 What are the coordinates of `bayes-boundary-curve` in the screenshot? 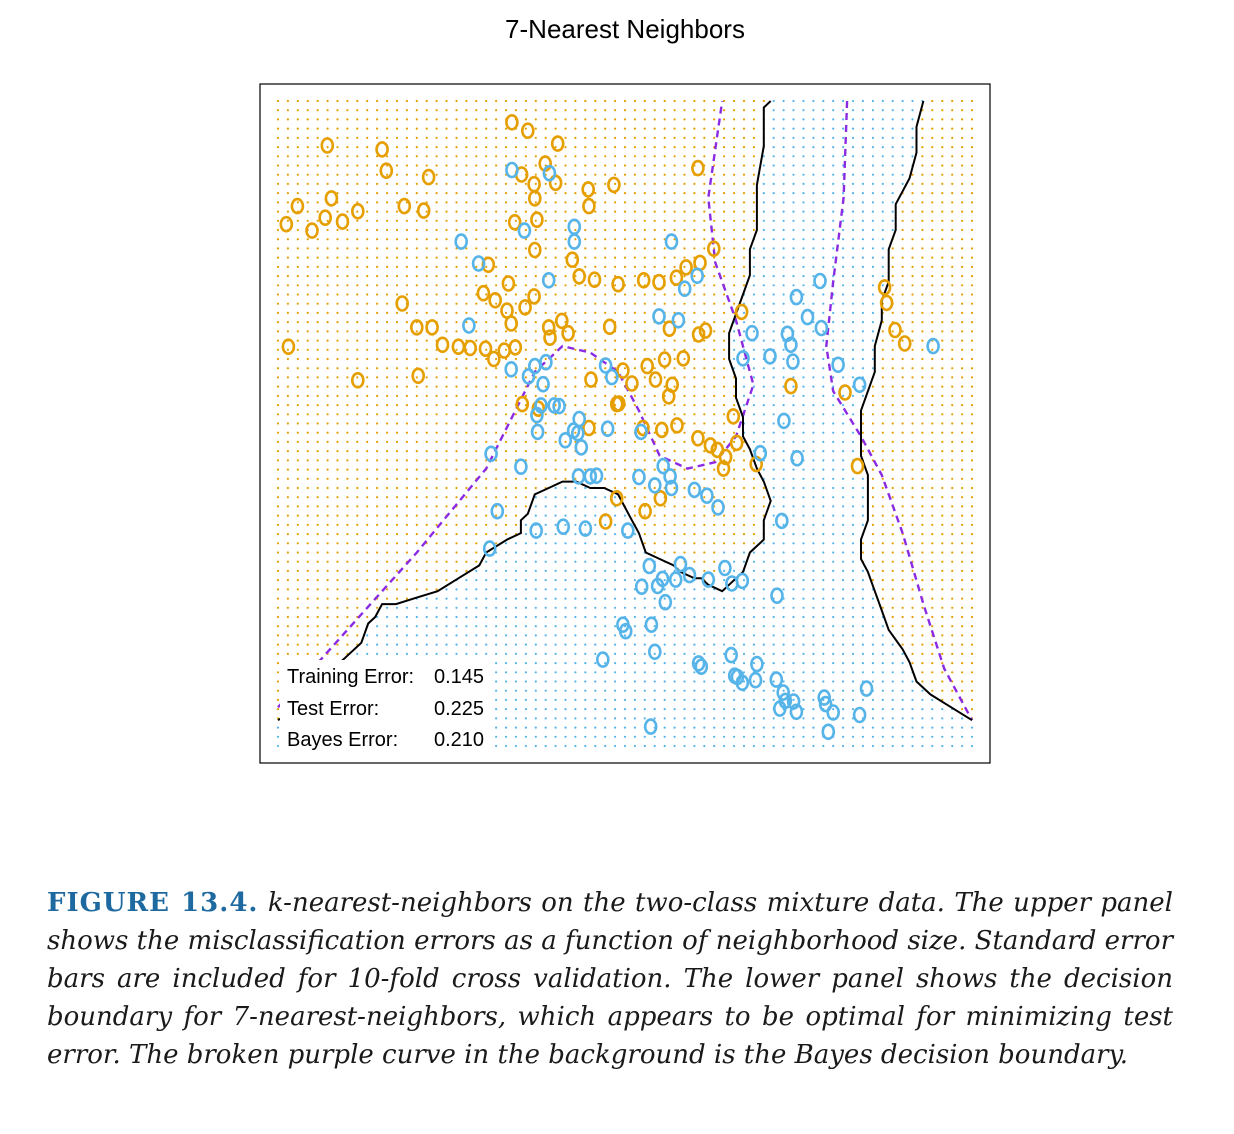 It's located at (899, 410).